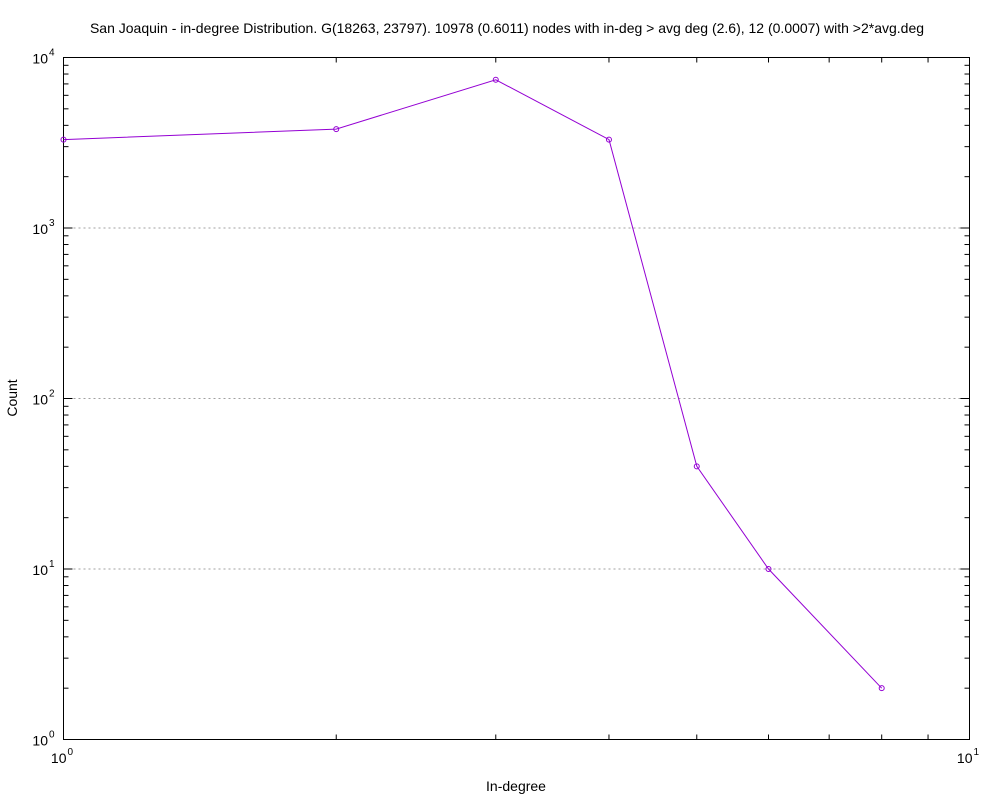 The width and height of the screenshot is (1000, 800). Describe the element at coordinates (71, 752) in the screenshot. I see `x-tick-label-exponent: 0` at that location.